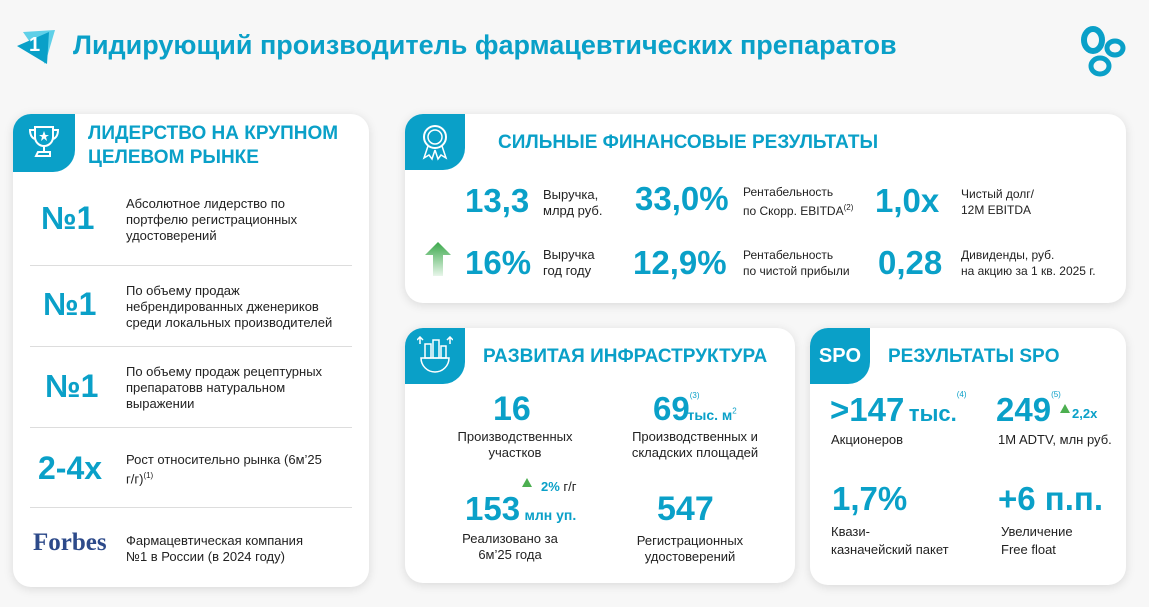  I want to click on label-line: удостоверений, so click(690, 556).